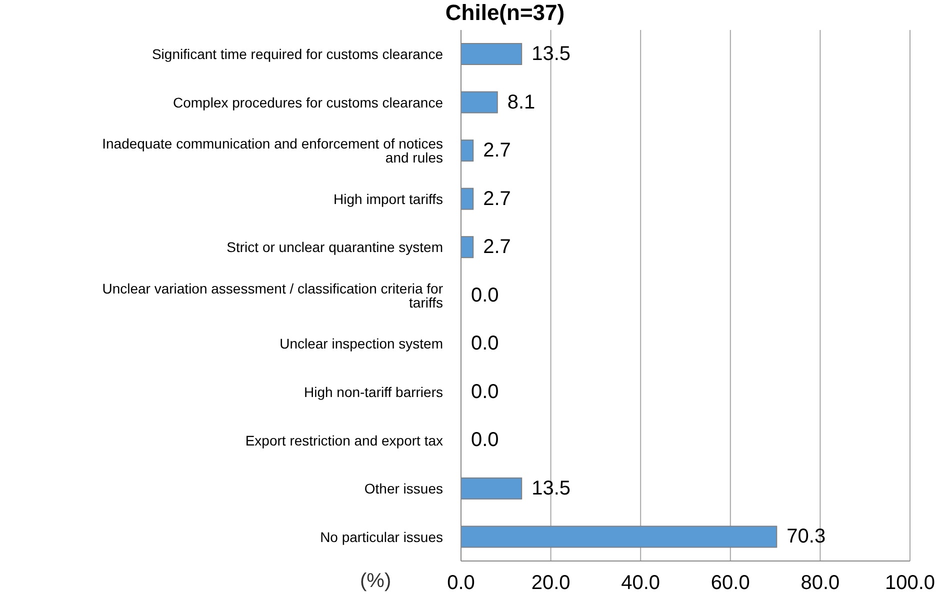  What do you see at coordinates (381, 536) in the screenshot?
I see `y-tick-label: No particular issues` at bounding box center [381, 536].